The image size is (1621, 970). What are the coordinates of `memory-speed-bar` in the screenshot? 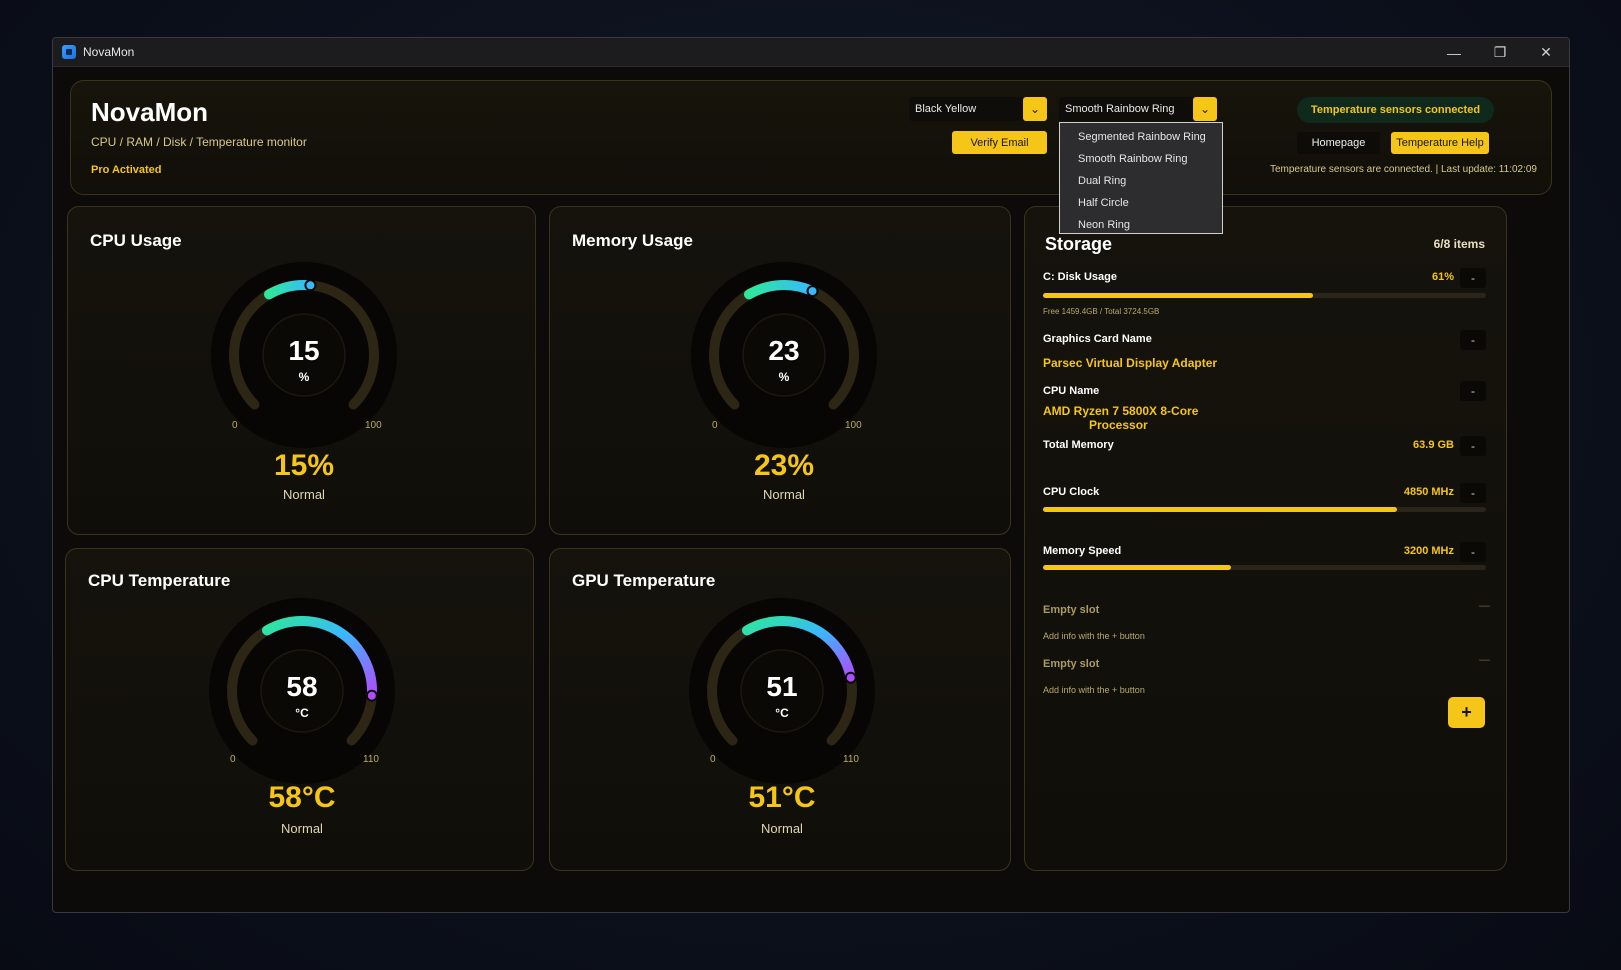 It's located at (1264, 567).